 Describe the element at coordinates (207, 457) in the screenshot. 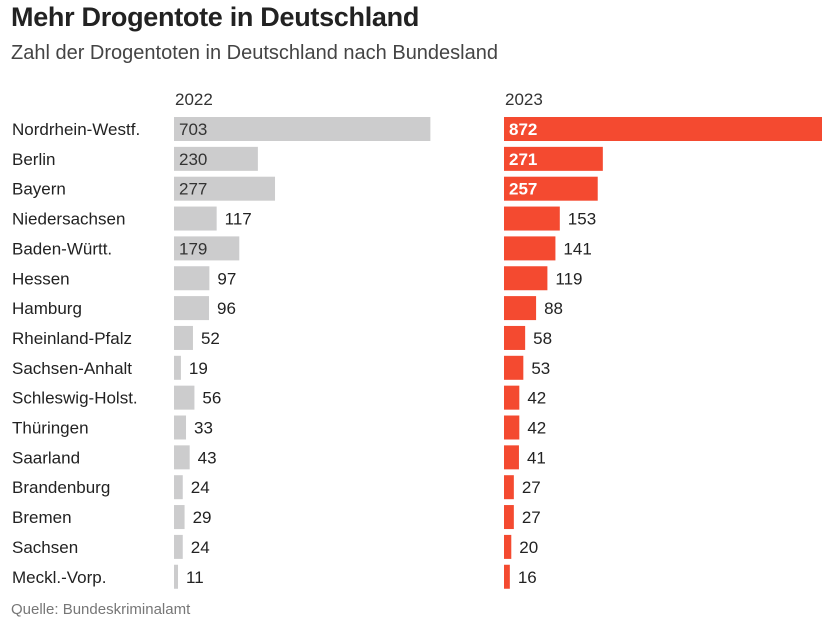

I see `value-label-2022: 43` at that location.